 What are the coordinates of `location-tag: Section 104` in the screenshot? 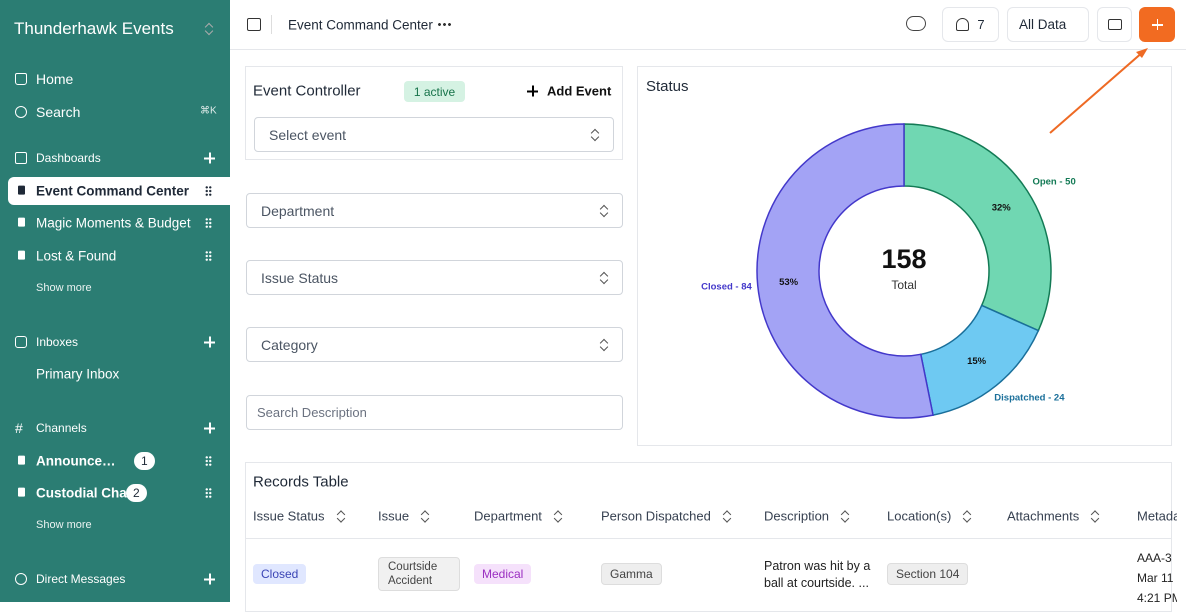 It's located at (928, 574).